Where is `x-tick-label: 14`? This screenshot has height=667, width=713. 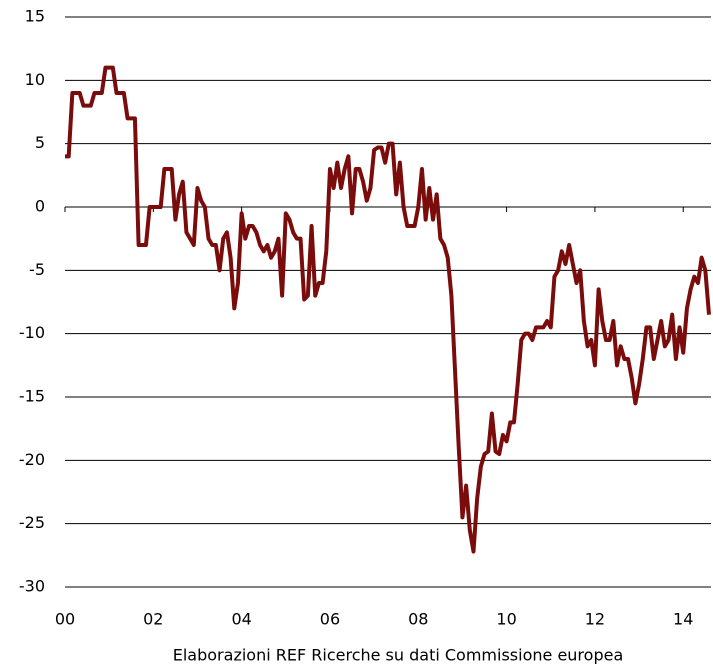
x-tick-label: 14 is located at coordinates (683, 619).